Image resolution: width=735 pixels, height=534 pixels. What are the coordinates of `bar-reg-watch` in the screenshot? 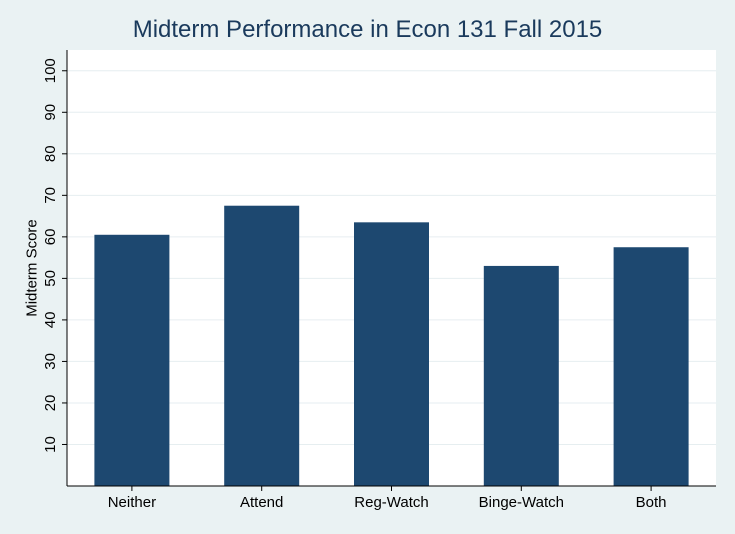 It's located at (391, 354).